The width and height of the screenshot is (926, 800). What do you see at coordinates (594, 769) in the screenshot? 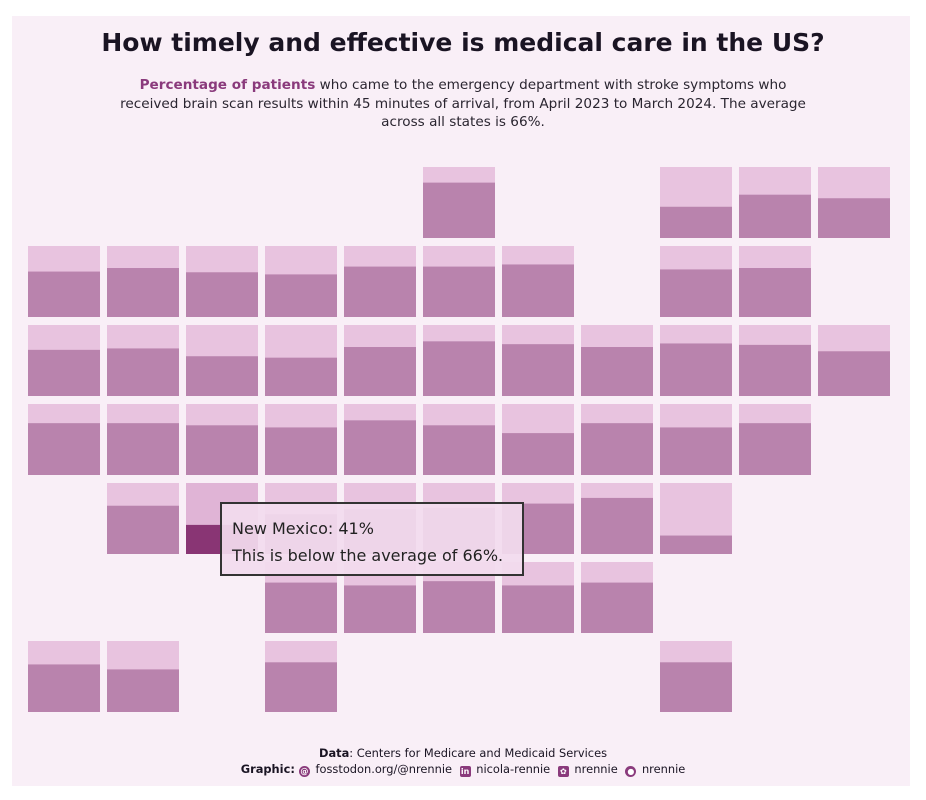
I see `caption-bluesky: nrennie` at bounding box center [594, 769].